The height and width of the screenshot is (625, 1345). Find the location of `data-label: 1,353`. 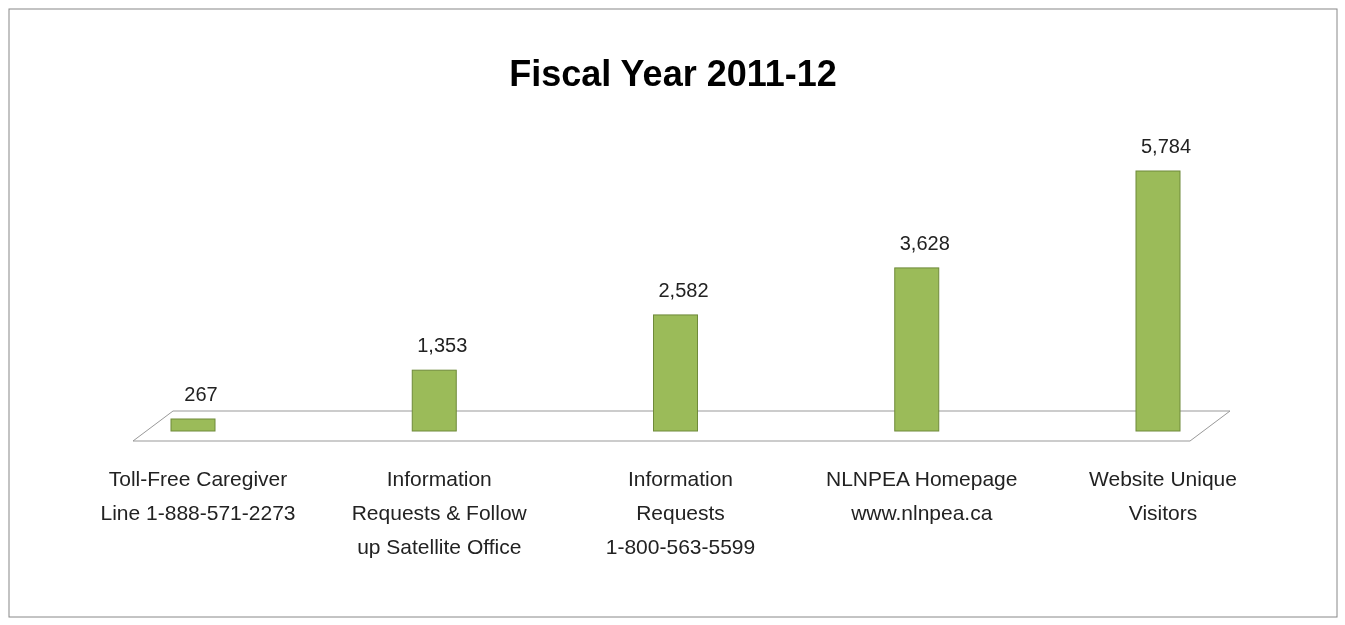

data-label: 1,353 is located at coordinates (442, 345).